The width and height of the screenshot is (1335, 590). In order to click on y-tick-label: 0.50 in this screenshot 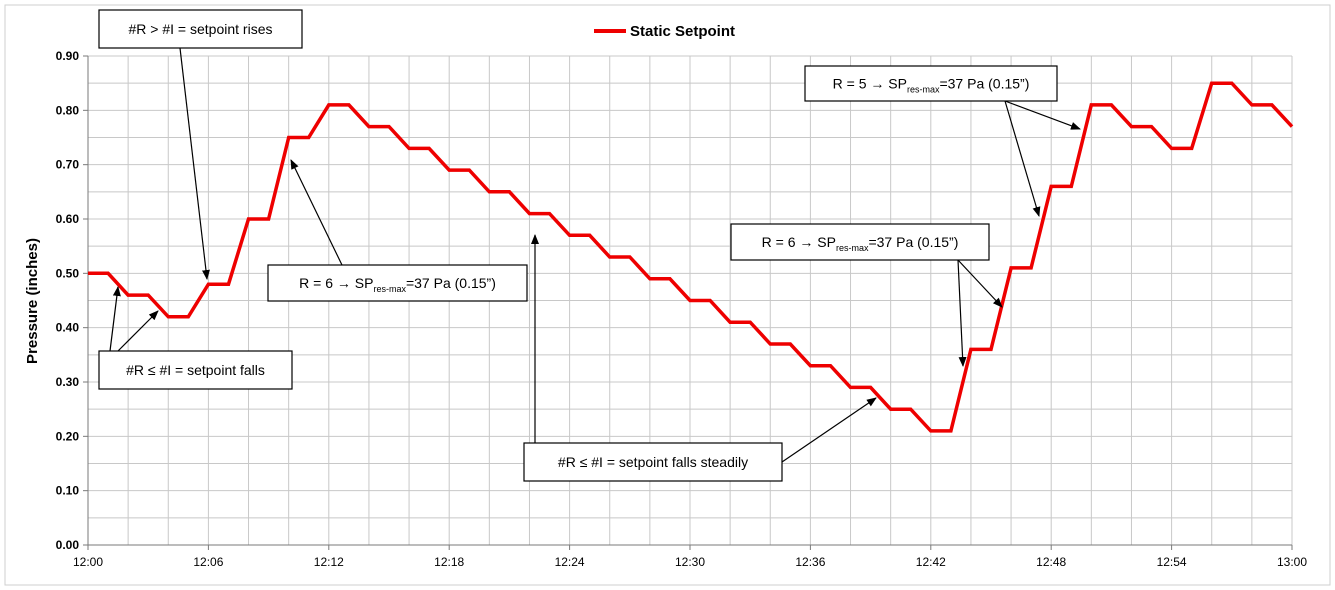, I will do `click(68, 273)`.